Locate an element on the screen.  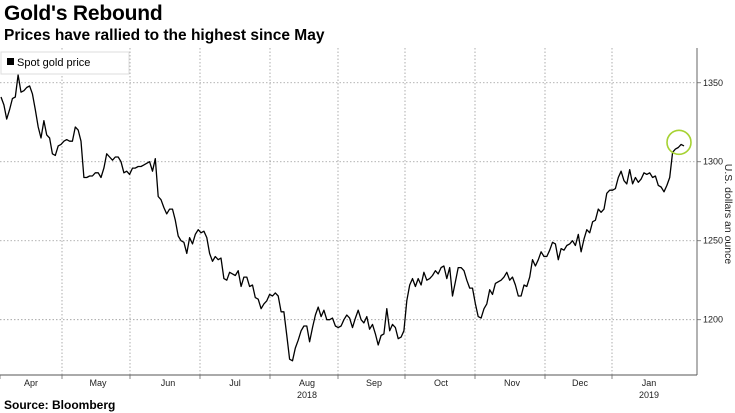
month-label-3: Jul is located at coordinates (235, 383).